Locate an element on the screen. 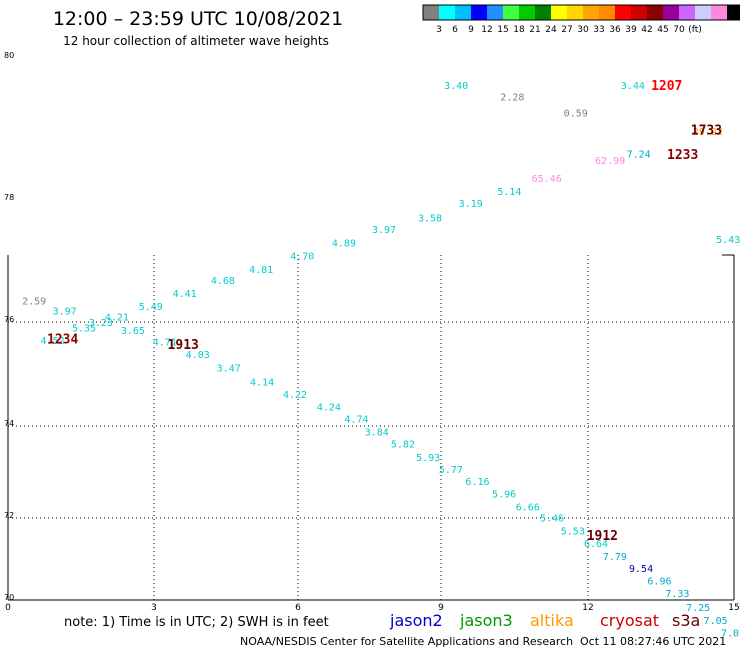 This screenshot has width=740, height=650. legend-label: 42 is located at coordinates (646, 30).